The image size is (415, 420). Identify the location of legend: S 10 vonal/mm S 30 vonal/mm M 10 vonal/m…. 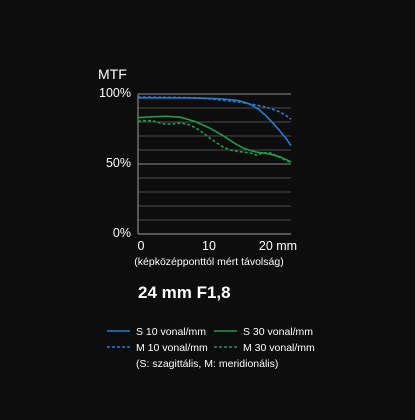
(211, 348).